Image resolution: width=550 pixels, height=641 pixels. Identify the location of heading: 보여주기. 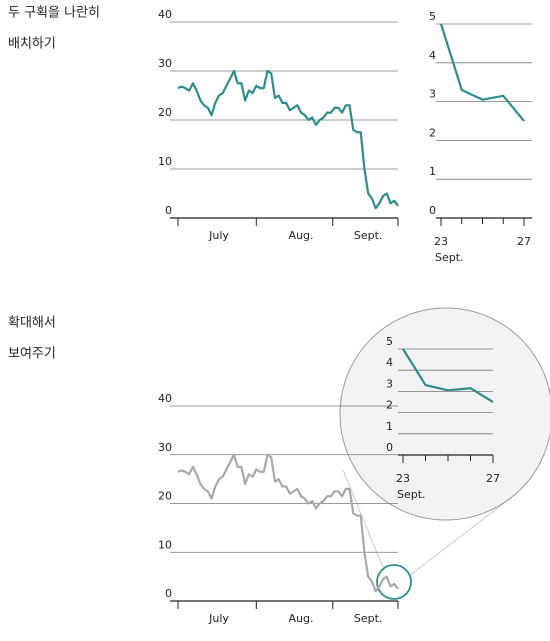
(32, 354).